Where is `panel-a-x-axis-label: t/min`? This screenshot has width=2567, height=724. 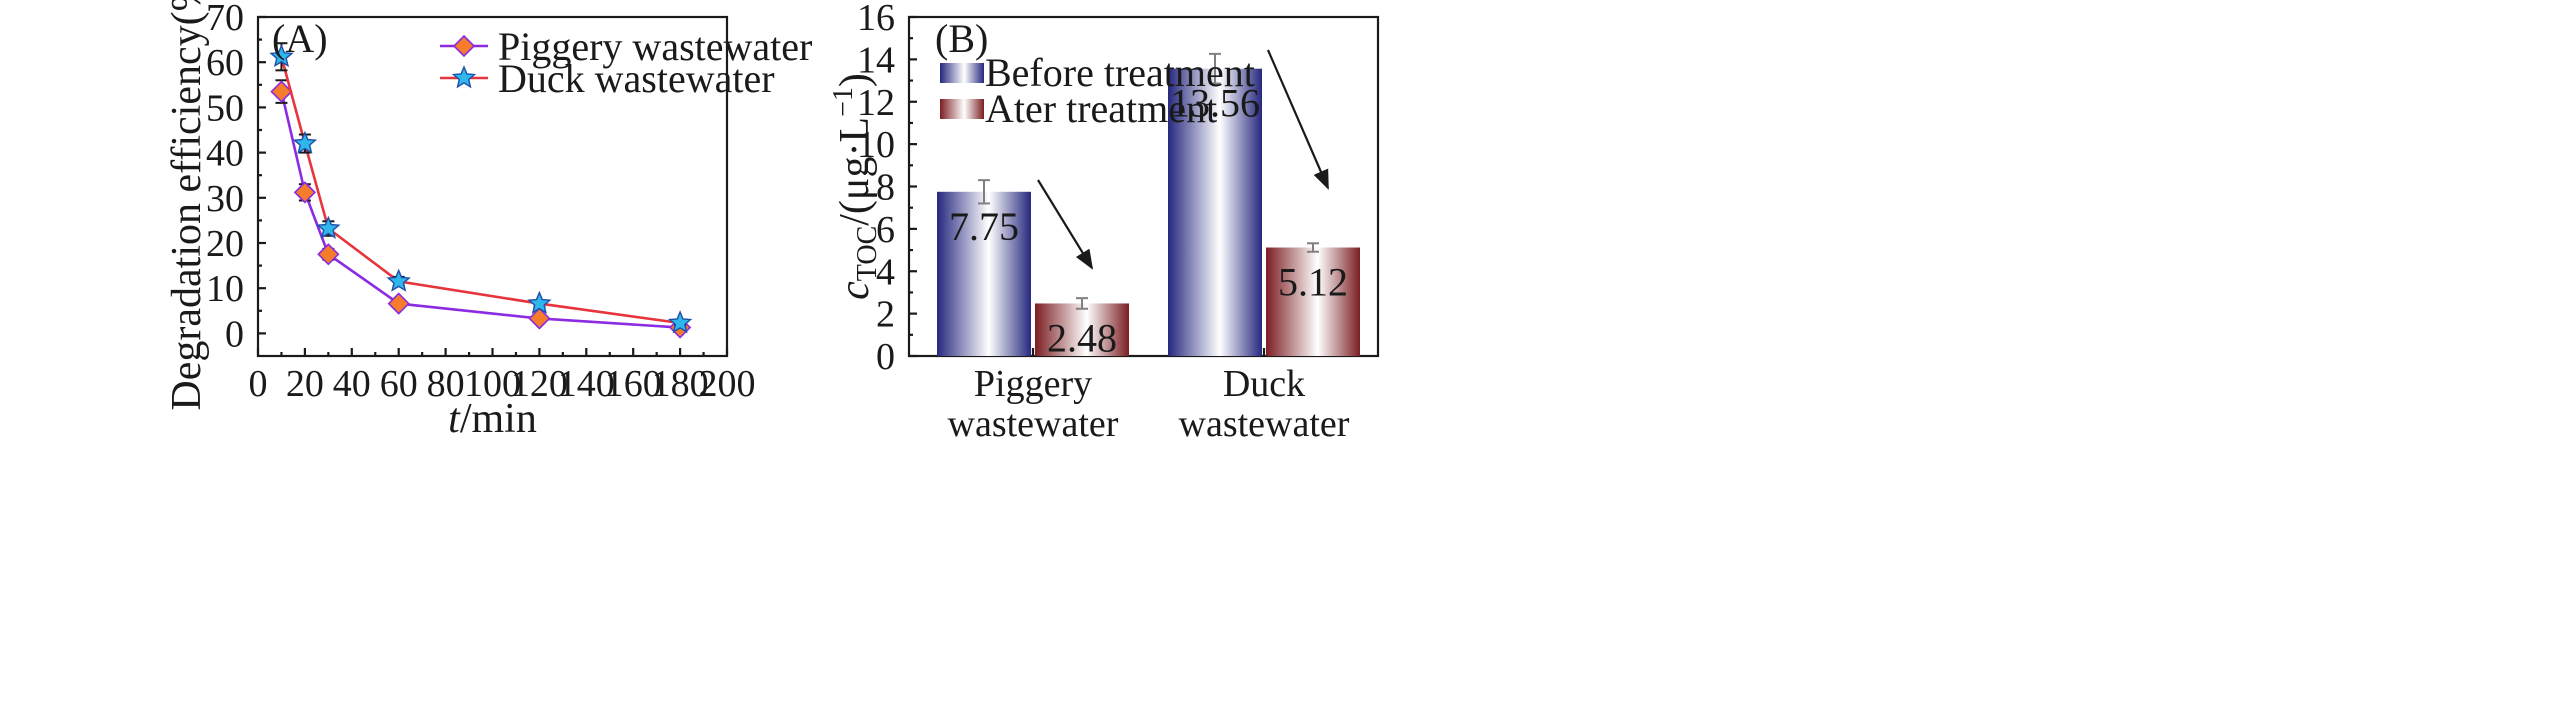 panel-a-x-axis-label: t/min is located at coordinates (492, 419).